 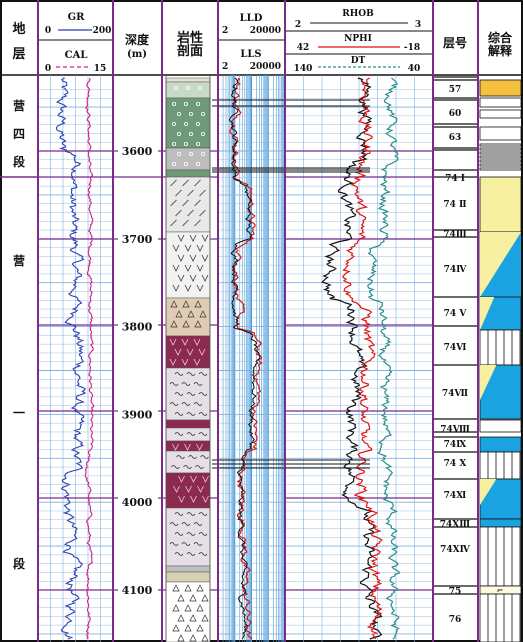 What do you see at coordinates (250, 54) in the screenshot?
I see `lls-header-name: LLS` at bounding box center [250, 54].